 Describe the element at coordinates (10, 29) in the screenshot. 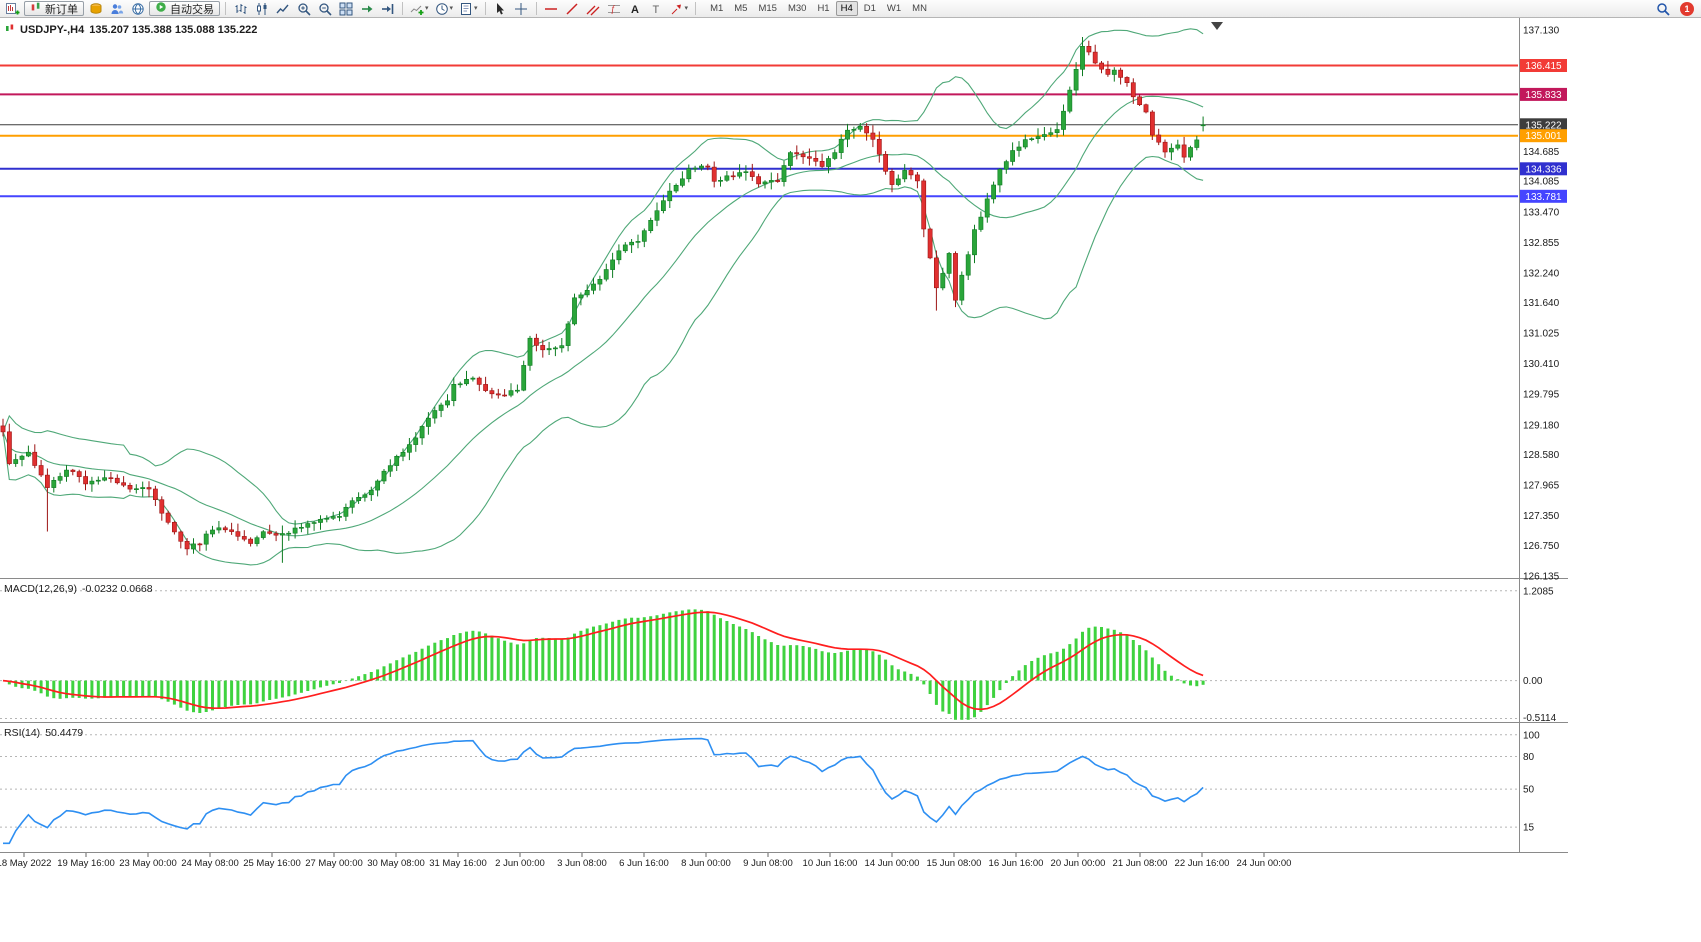

I see `symbol-icon` at that location.